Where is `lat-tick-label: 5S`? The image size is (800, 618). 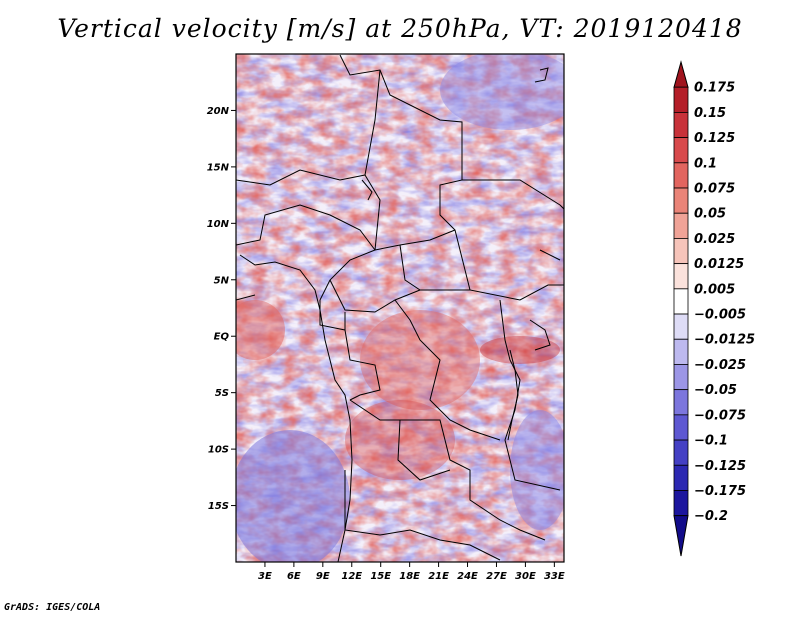
lat-tick-label: 5S is located at coordinates (222, 393).